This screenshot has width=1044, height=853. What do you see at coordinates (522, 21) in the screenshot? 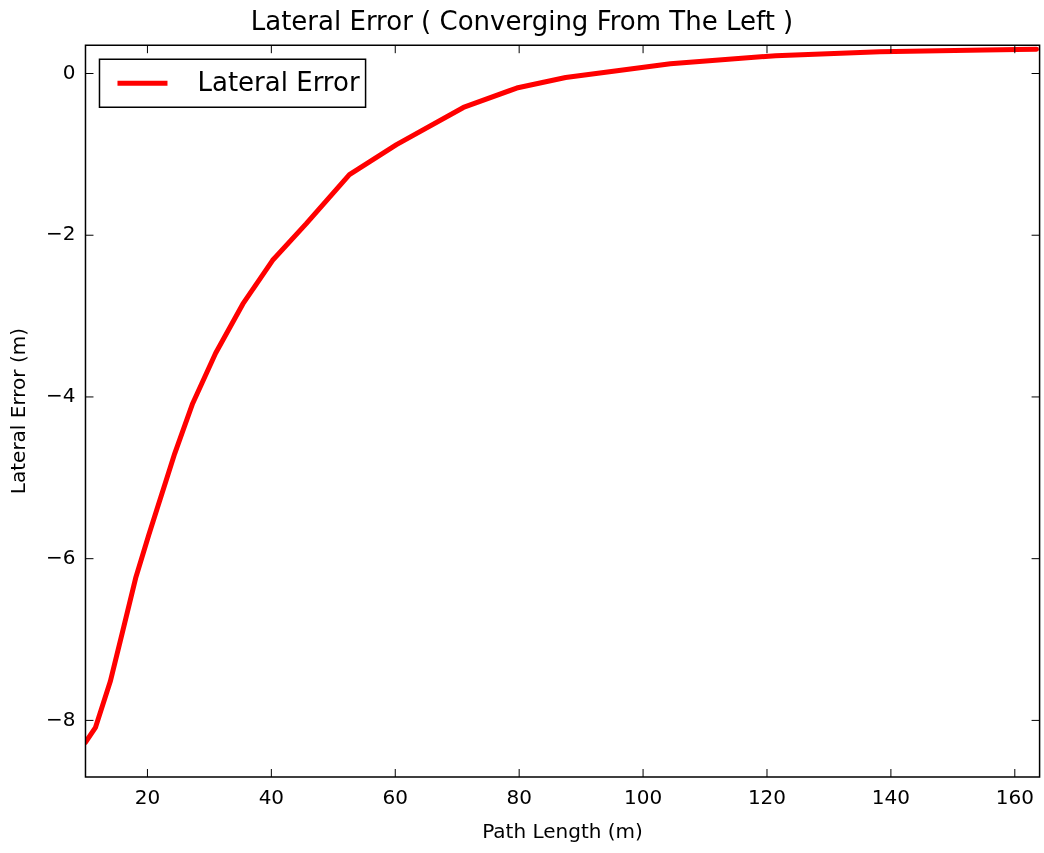
I see `chart-title: Lateral Error ( Converging From The Left )` at bounding box center [522, 21].